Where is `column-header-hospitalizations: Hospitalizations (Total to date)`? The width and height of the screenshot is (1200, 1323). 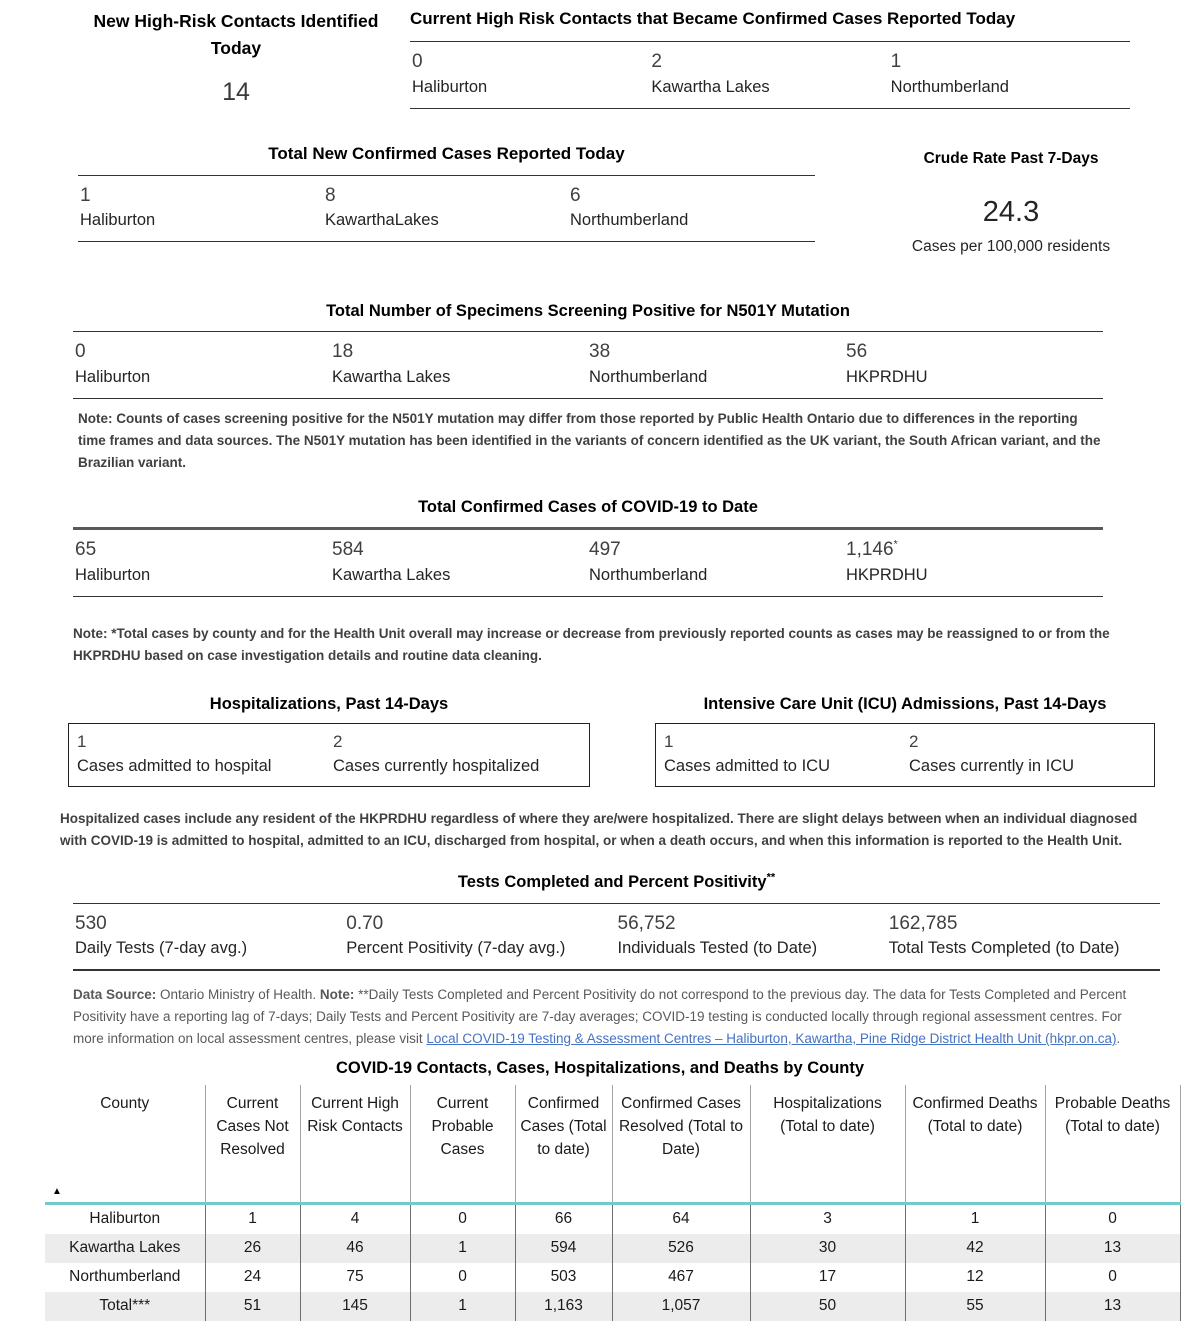 column-header-hospitalizations: Hospitalizations (Total to date) is located at coordinates (828, 1144).